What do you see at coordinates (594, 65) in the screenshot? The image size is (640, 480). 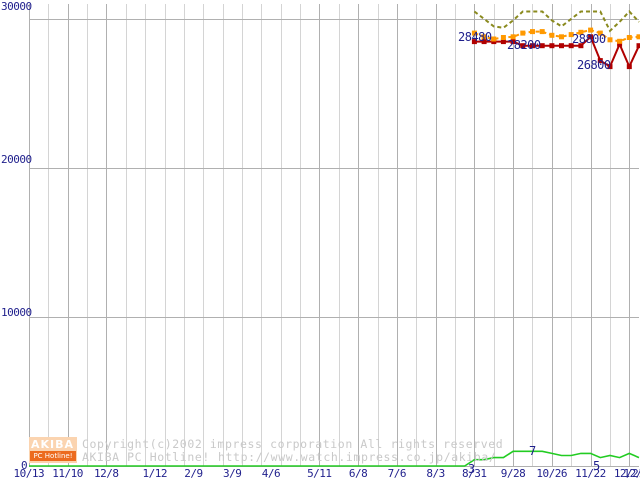 I see `data-point-label: 26800` at bounding box center [594, 65].